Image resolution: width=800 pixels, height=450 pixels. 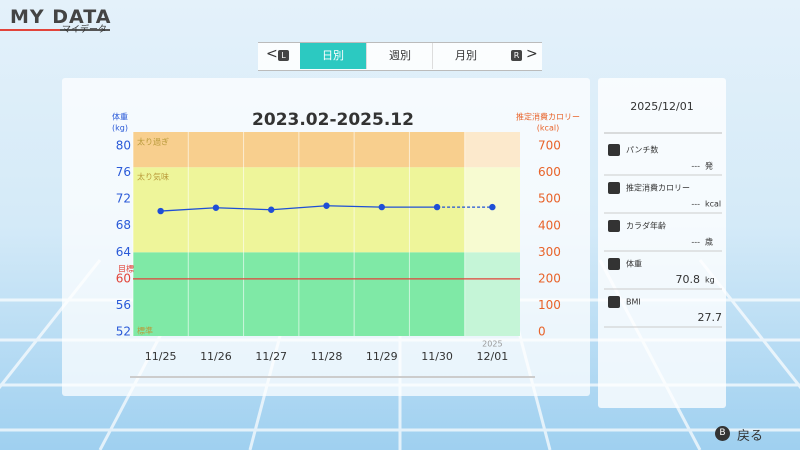 I want to click on y2-tick-label: 100, so click(x=549, y=305).